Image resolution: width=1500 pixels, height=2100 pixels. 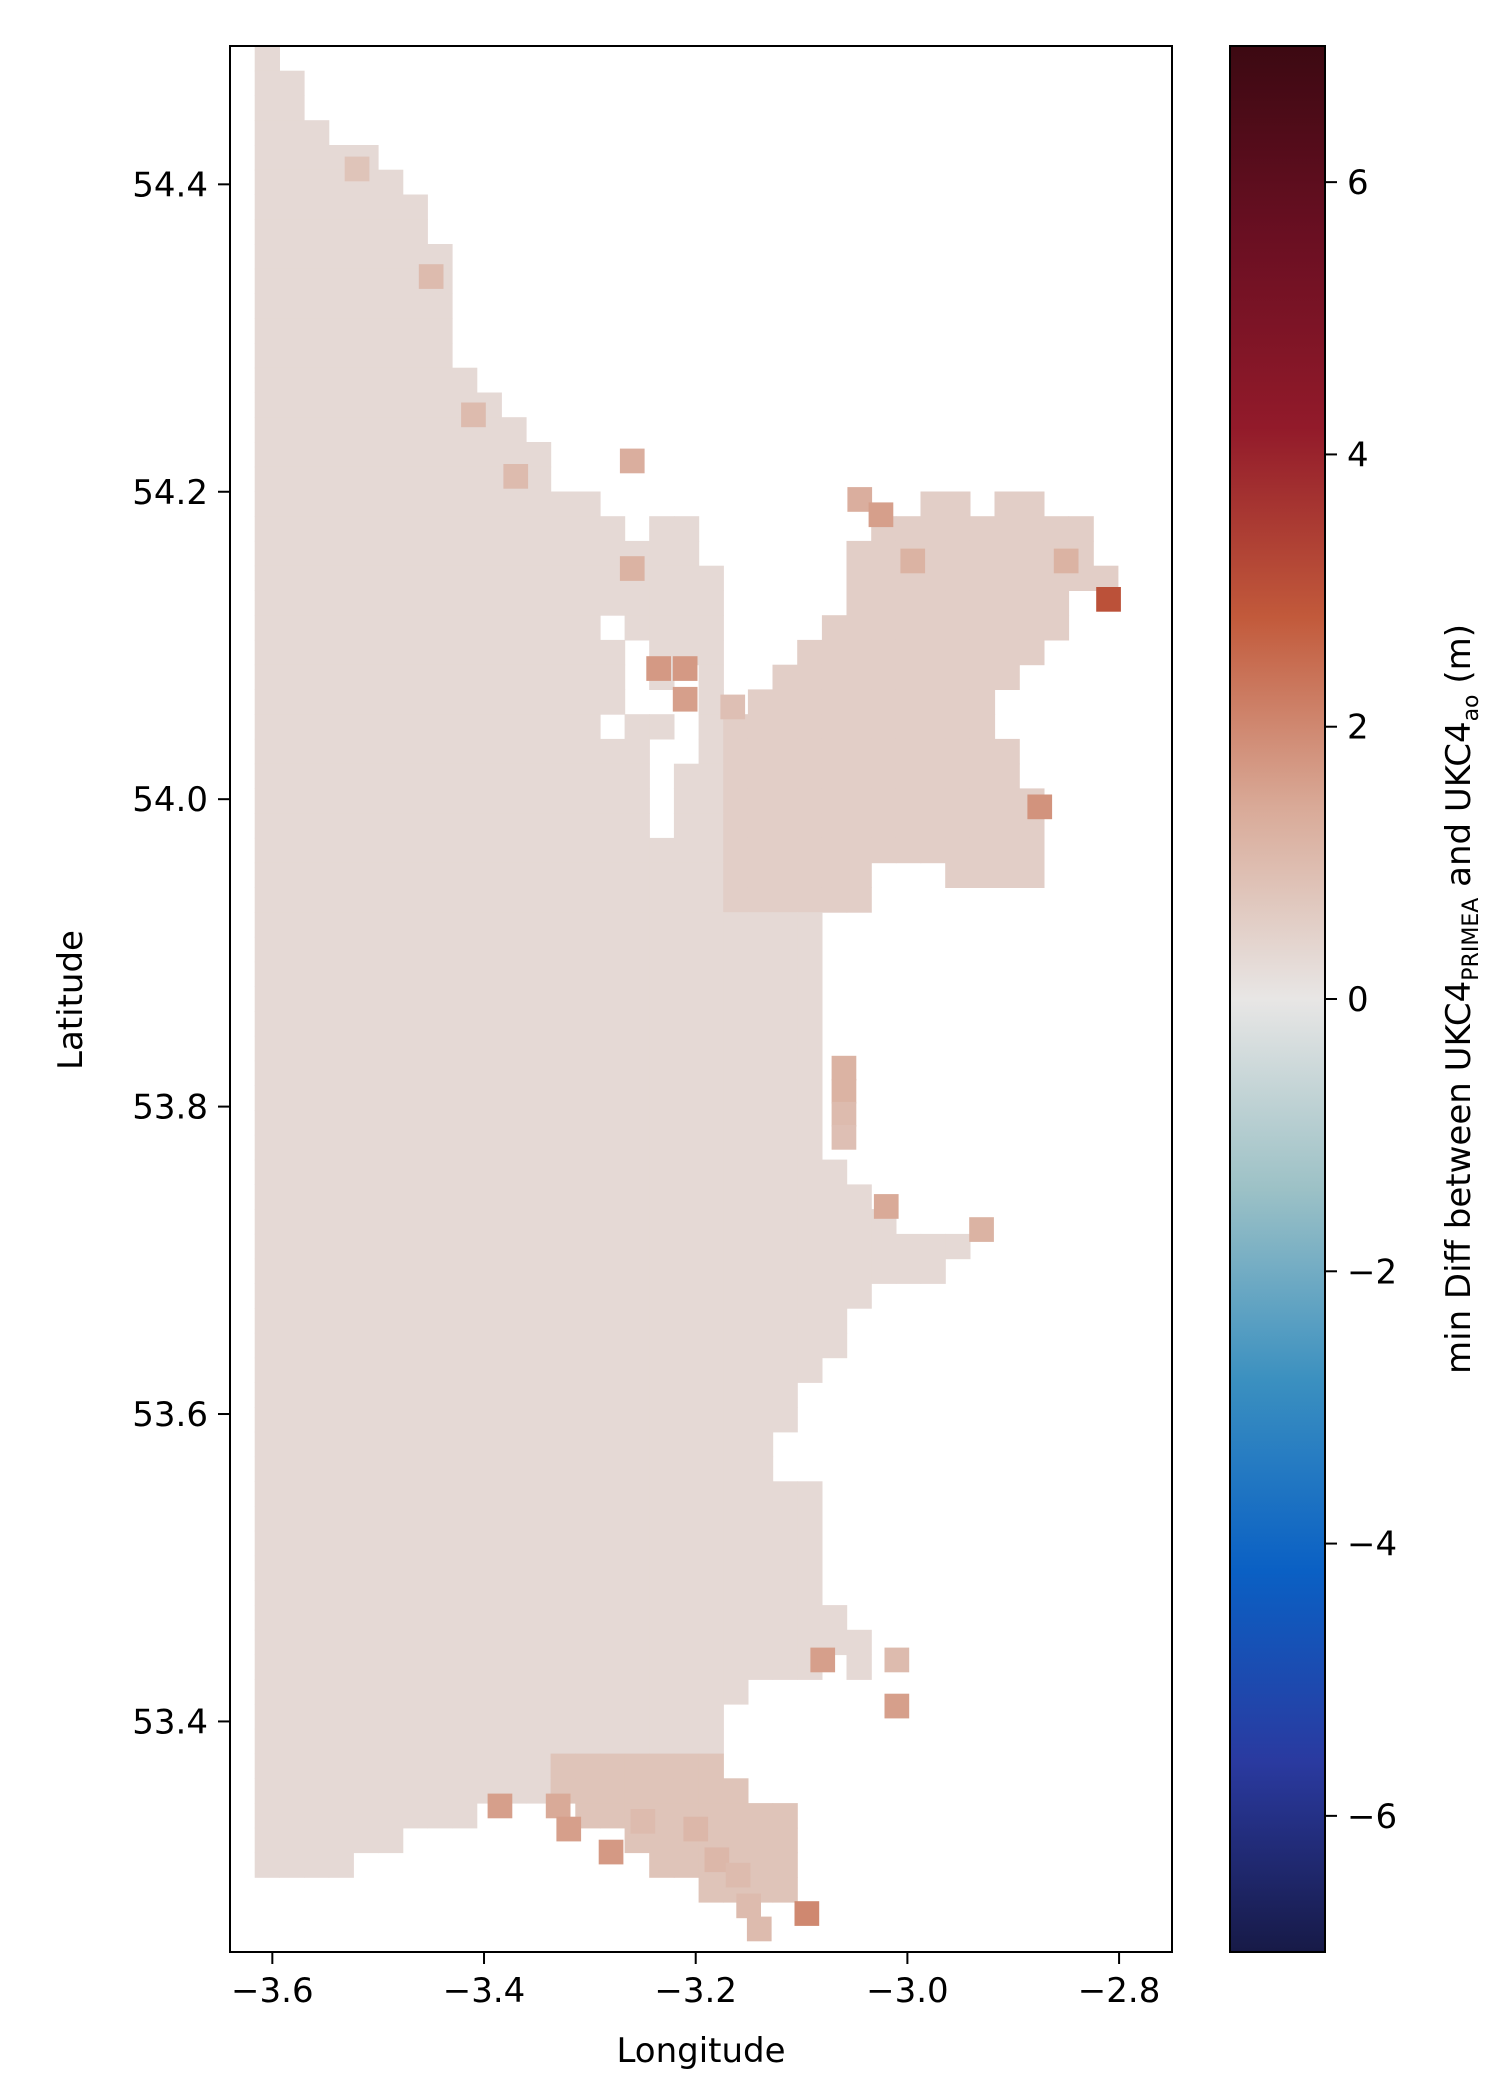 I want to click on y-tick-label: 53.8, so click(x=170, y=1108).